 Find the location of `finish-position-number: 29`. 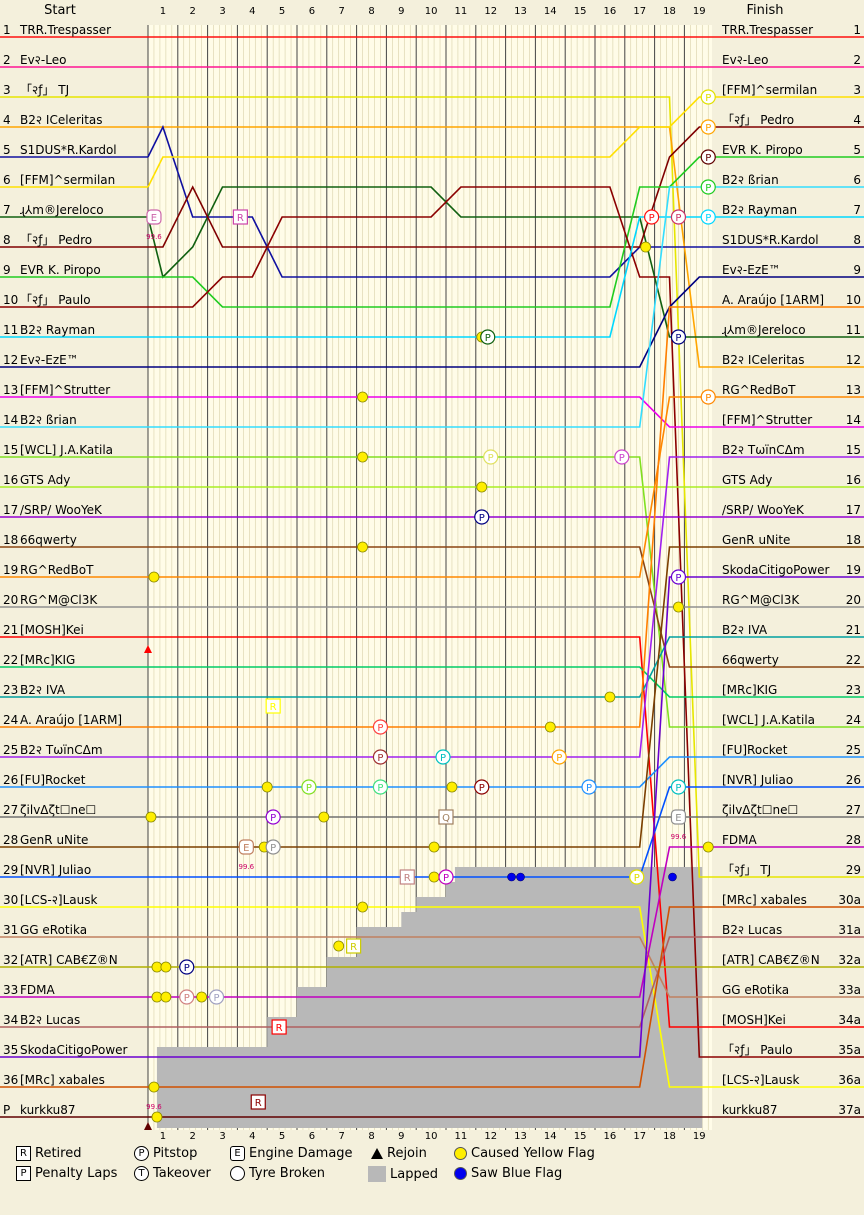

finish-position-number: 29 is located at coordinates (853, 870).